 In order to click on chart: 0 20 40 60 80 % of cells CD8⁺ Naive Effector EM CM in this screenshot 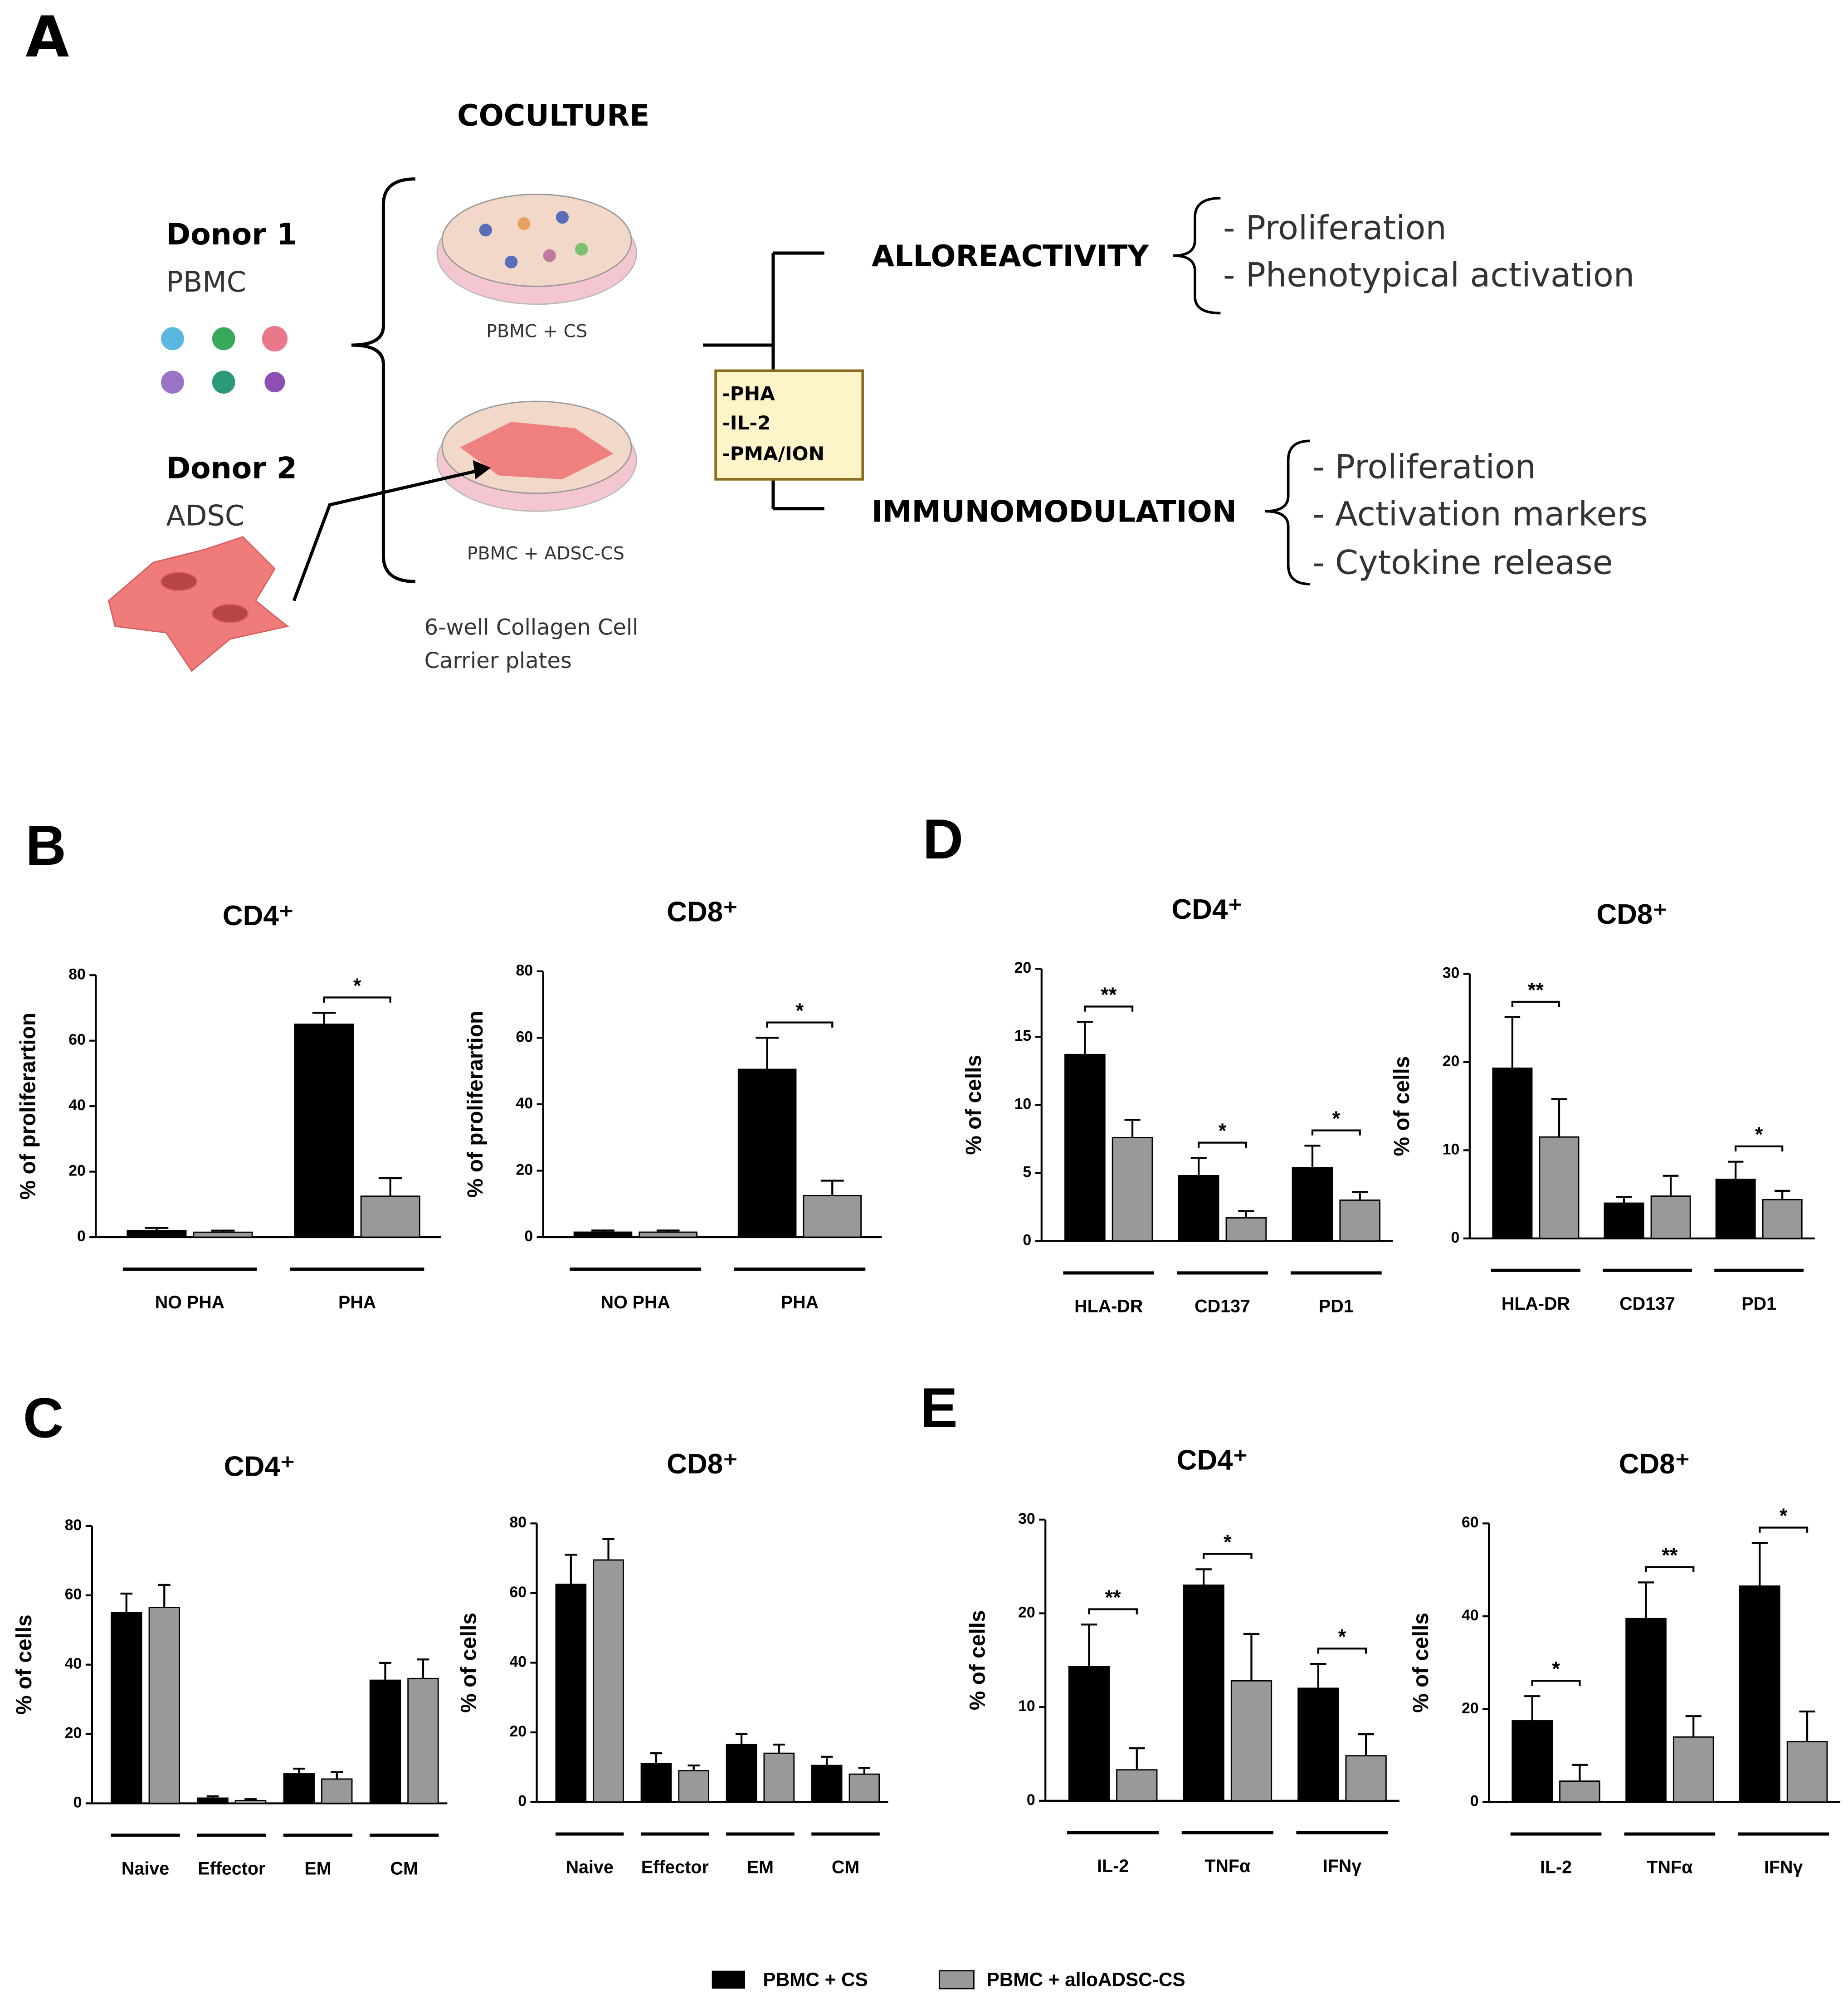, I will do `click(672, 1662)`.